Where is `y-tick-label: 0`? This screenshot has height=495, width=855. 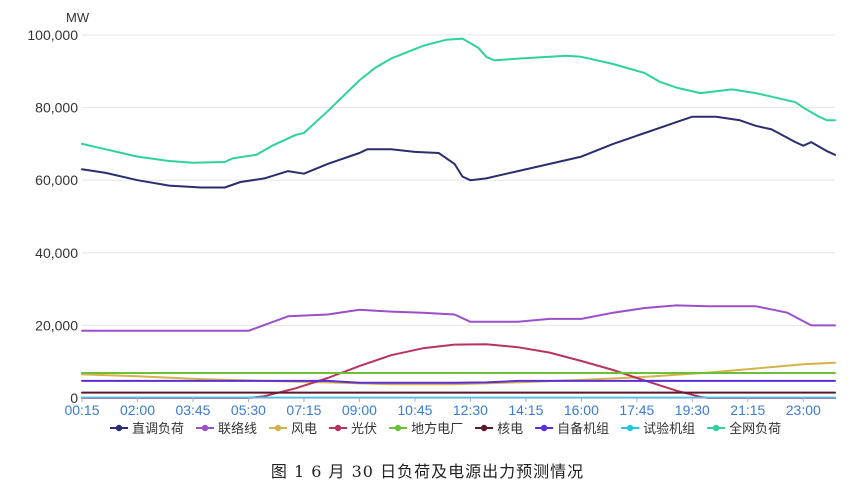 y-tick-label: 0 is located at coordinates (74, 398).